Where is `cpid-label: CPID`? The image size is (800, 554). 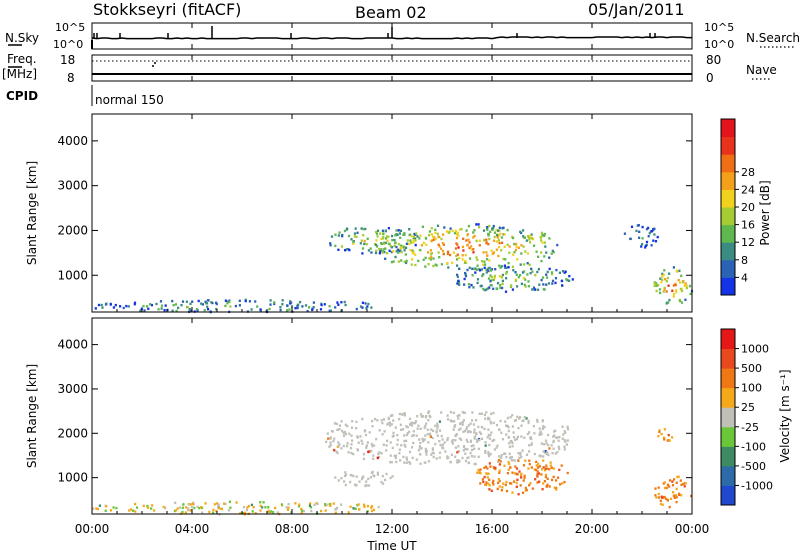 cpid-label: CPID is located at coordinates (22, 96).